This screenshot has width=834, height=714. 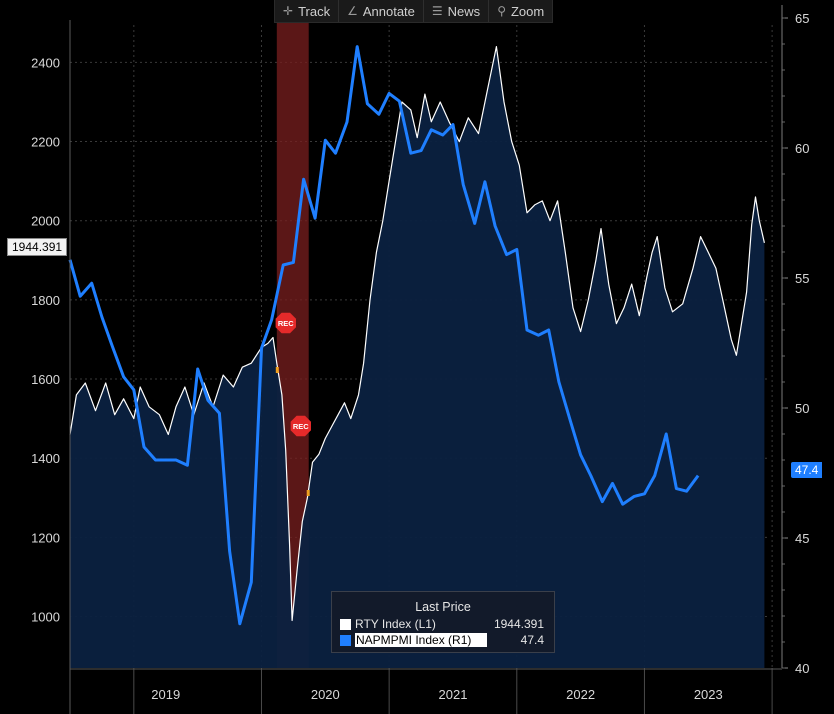 What do you see at coordinates (45, 537) in the screenshot?
I see `left-tick-label: 1200` at bounding box center [45, 537].